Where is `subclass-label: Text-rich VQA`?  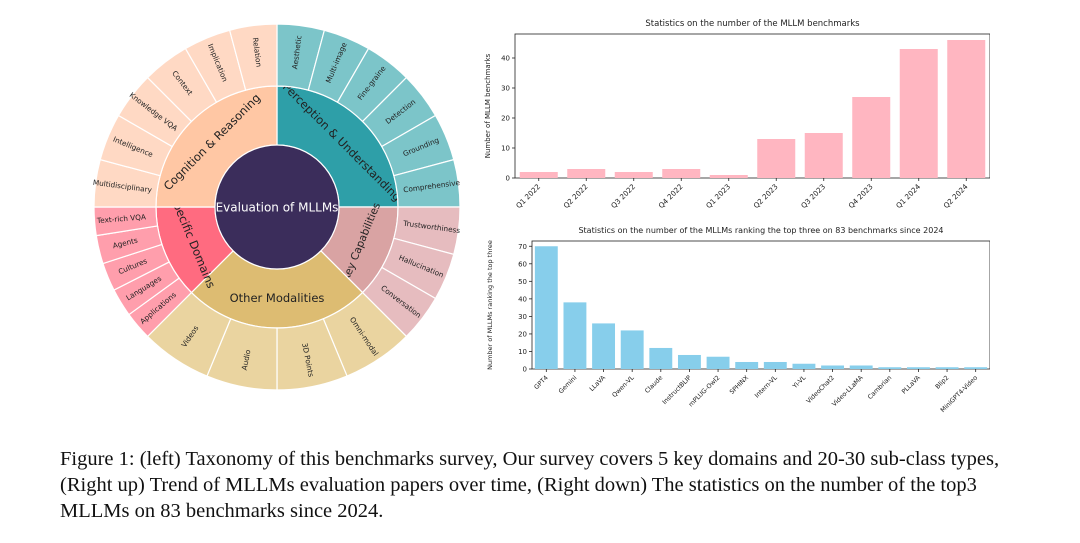 subclass-label: Text-rich VQA is located at coordinates (121, 218).